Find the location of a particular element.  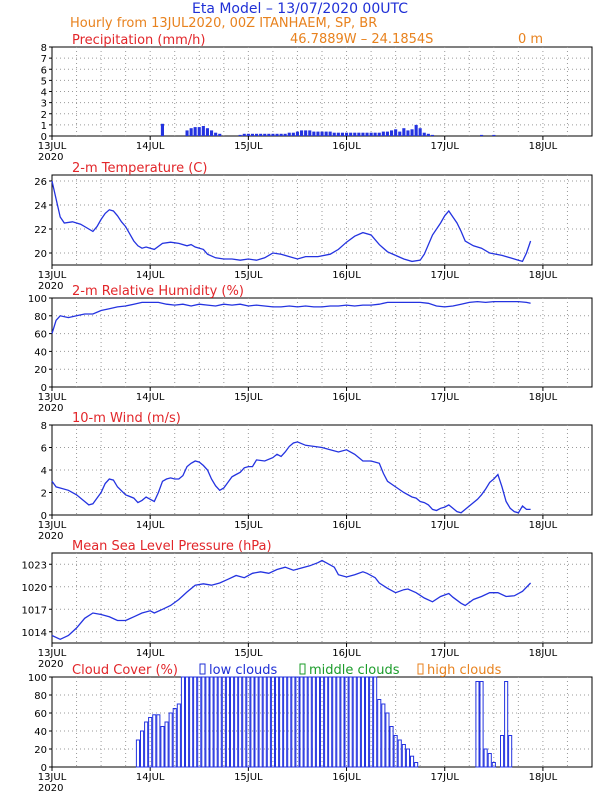

mslp-xtick-label: 14JUL is located at coordinates (150, 653).